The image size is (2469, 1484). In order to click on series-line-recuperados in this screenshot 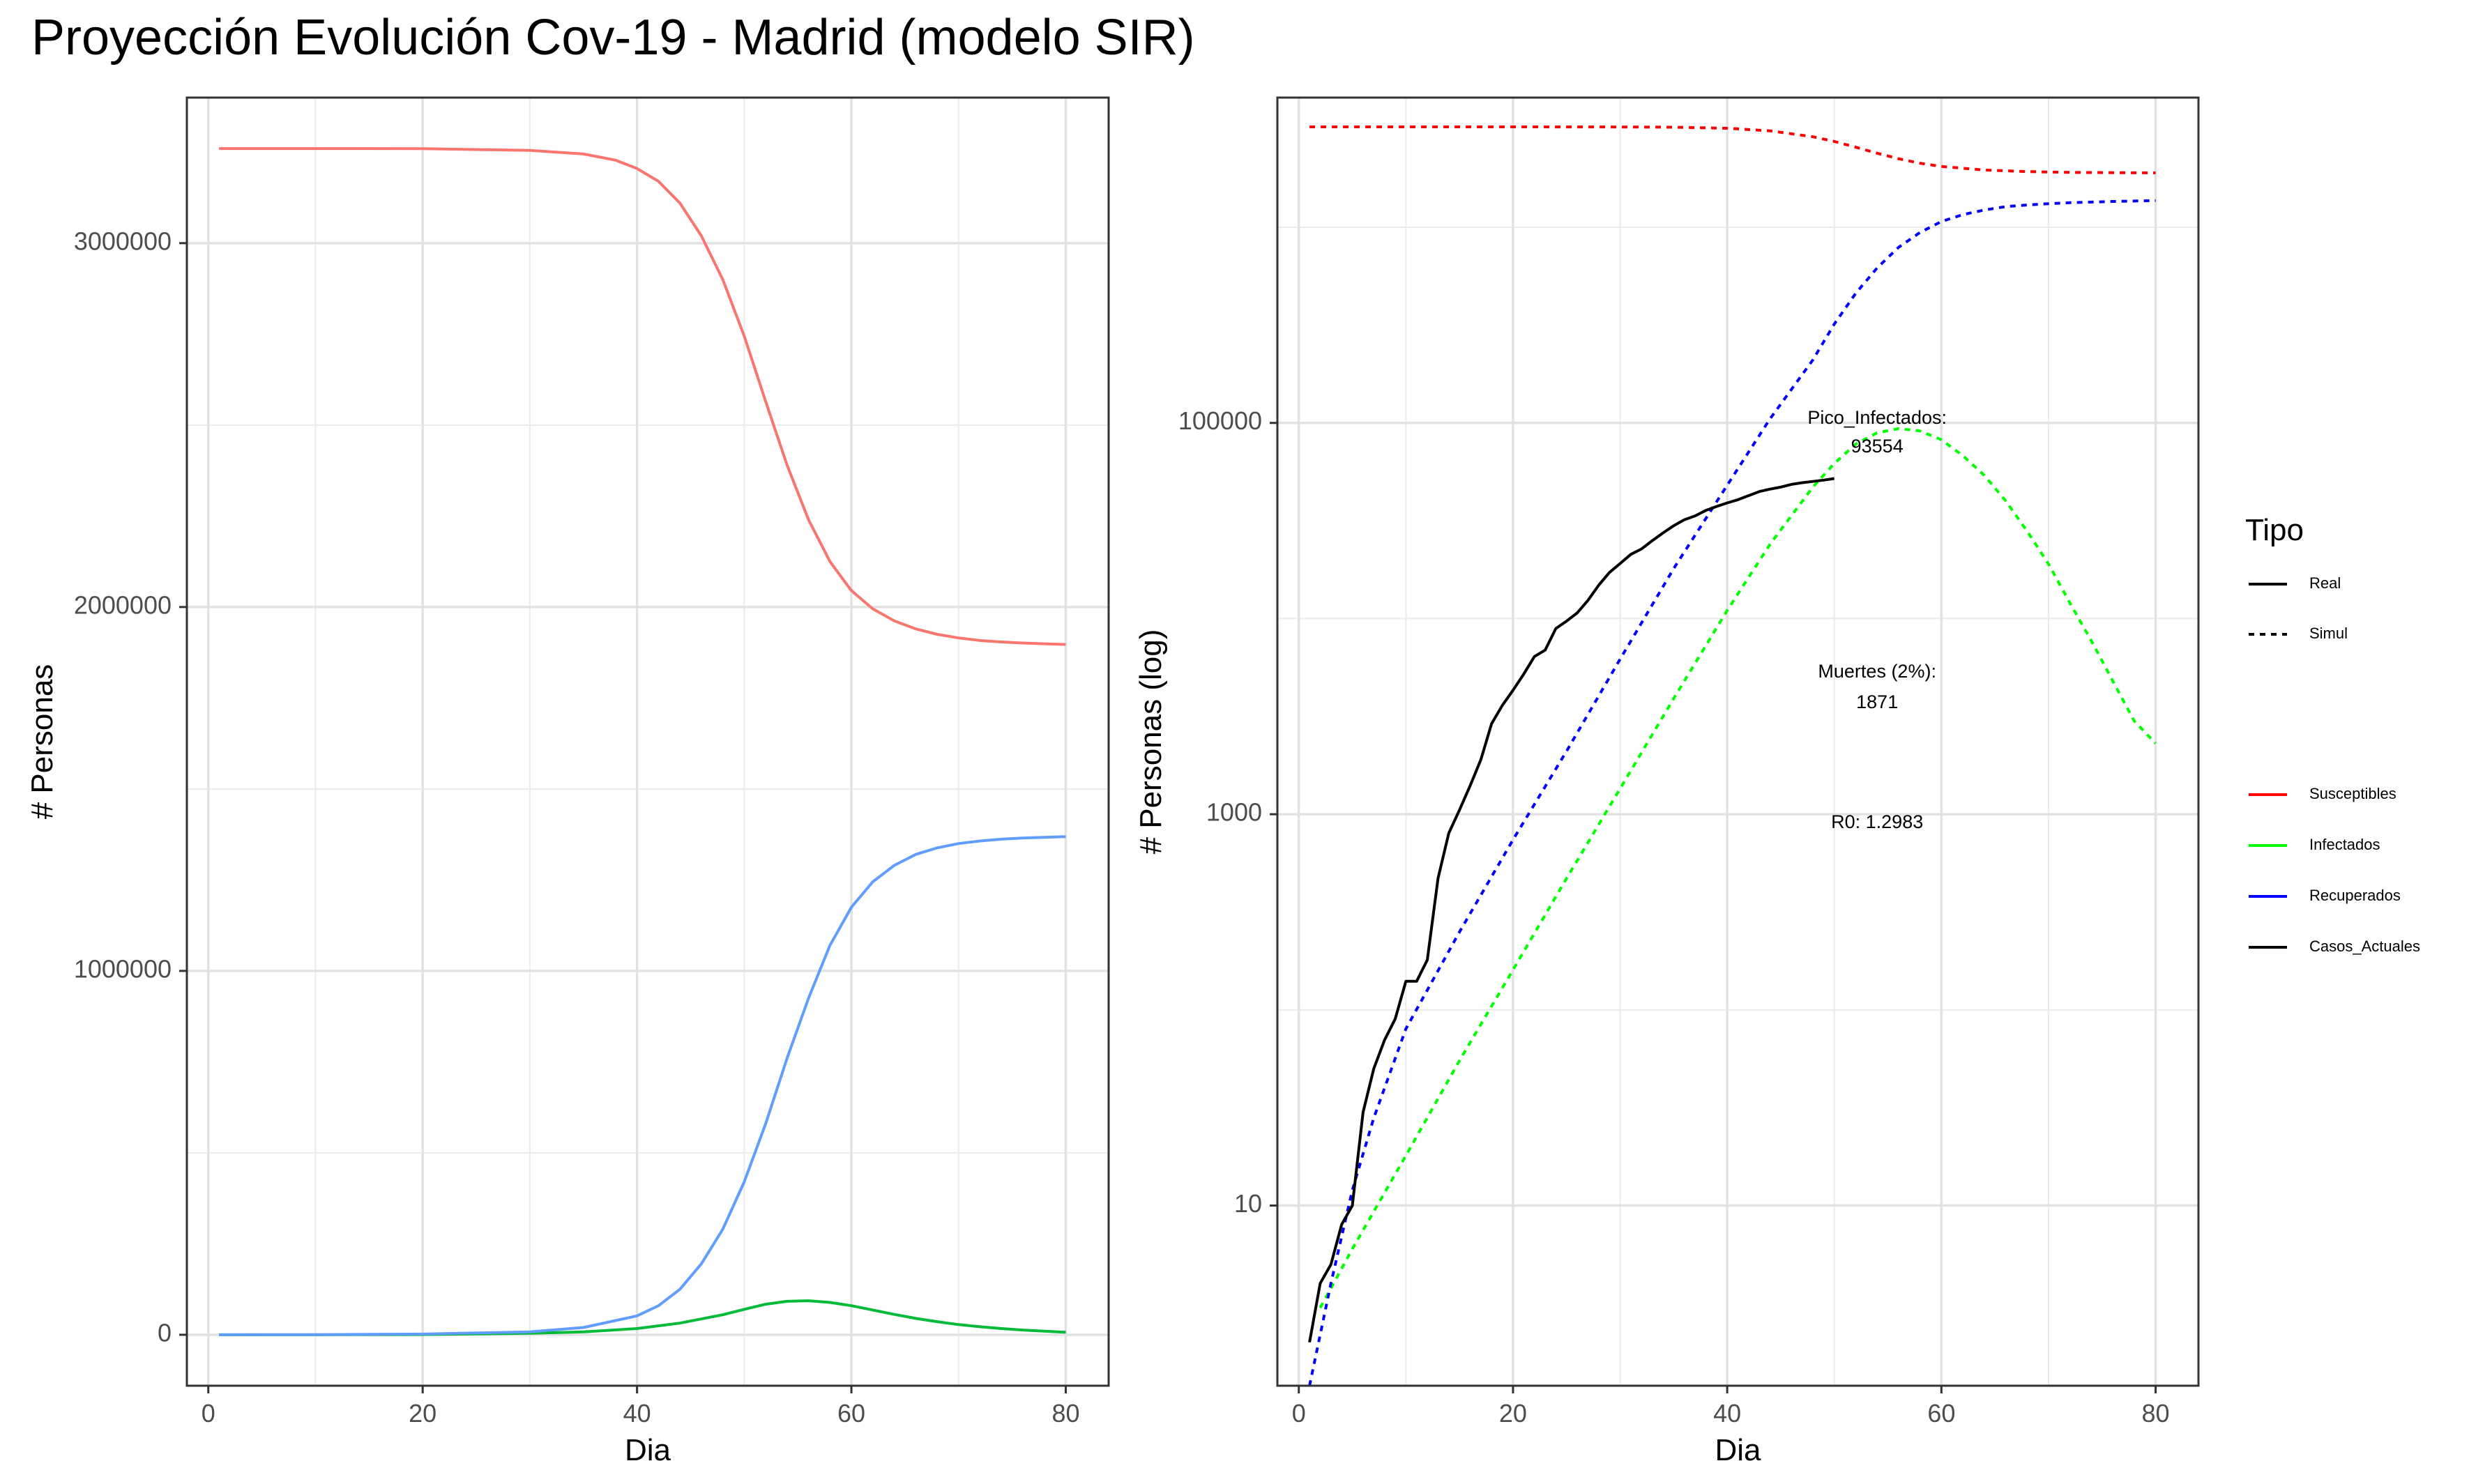, I will do `click(642, 1085)`.